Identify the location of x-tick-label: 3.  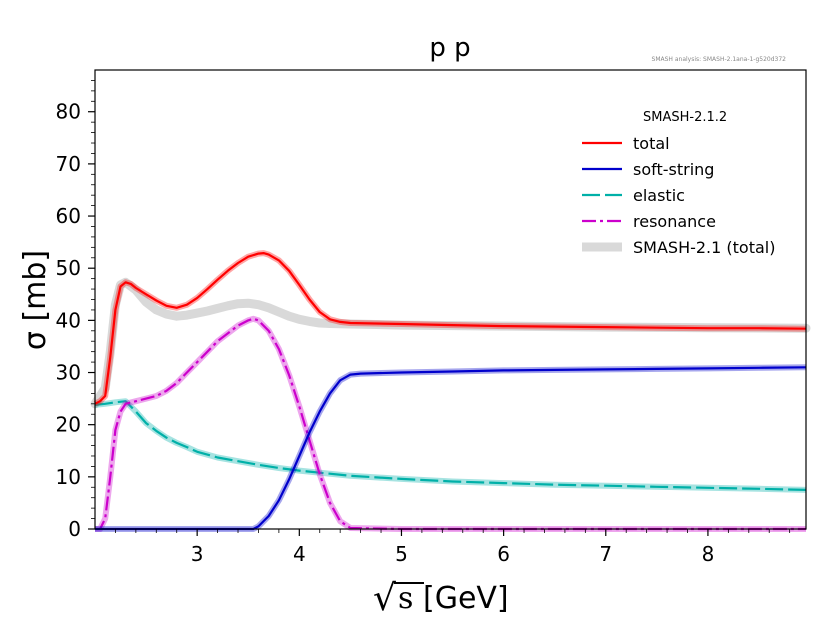
(197, 554).